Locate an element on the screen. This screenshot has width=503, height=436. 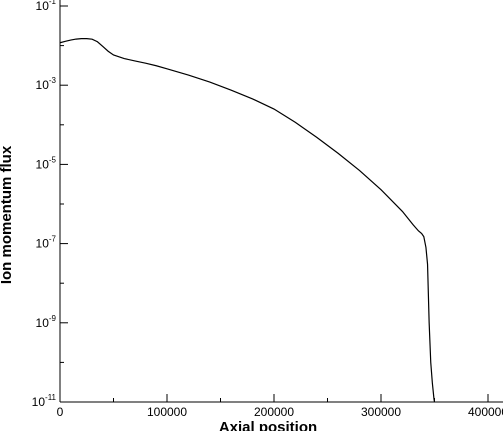
x-tick-label: 400000 is located at coordinates (485, 412).